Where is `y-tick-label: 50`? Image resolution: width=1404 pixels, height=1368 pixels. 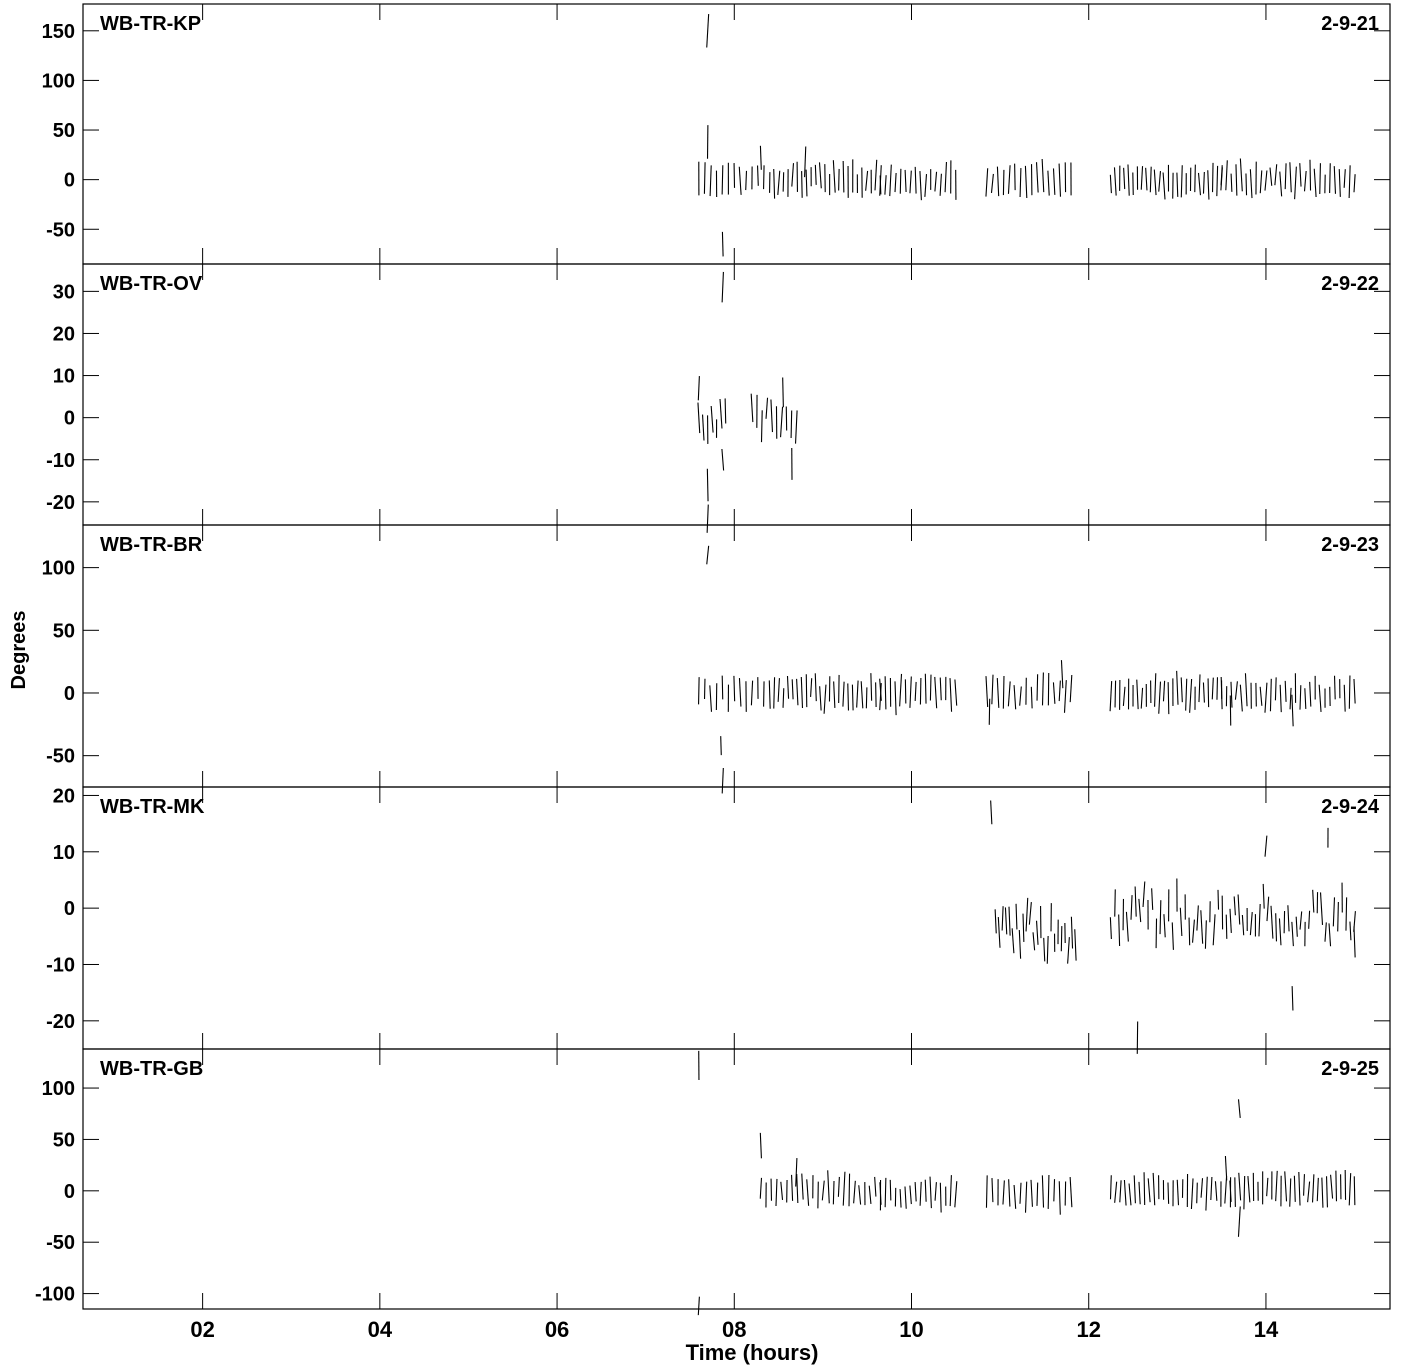
y-tick-label: 50 is located at coordinates (64, 1140).